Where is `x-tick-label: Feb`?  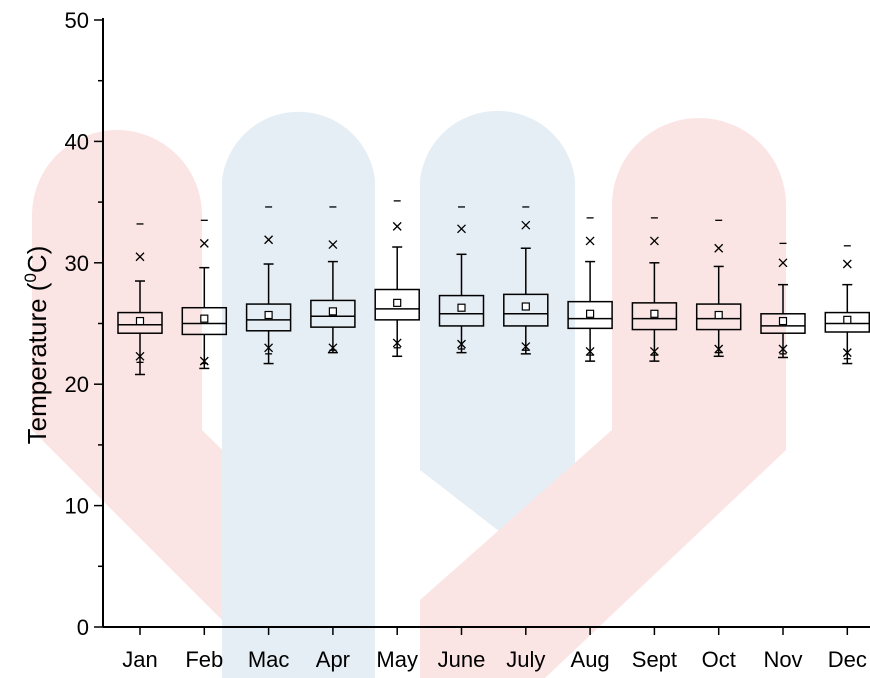 x-tick-label: Feb is located at coordinates (204, 659).